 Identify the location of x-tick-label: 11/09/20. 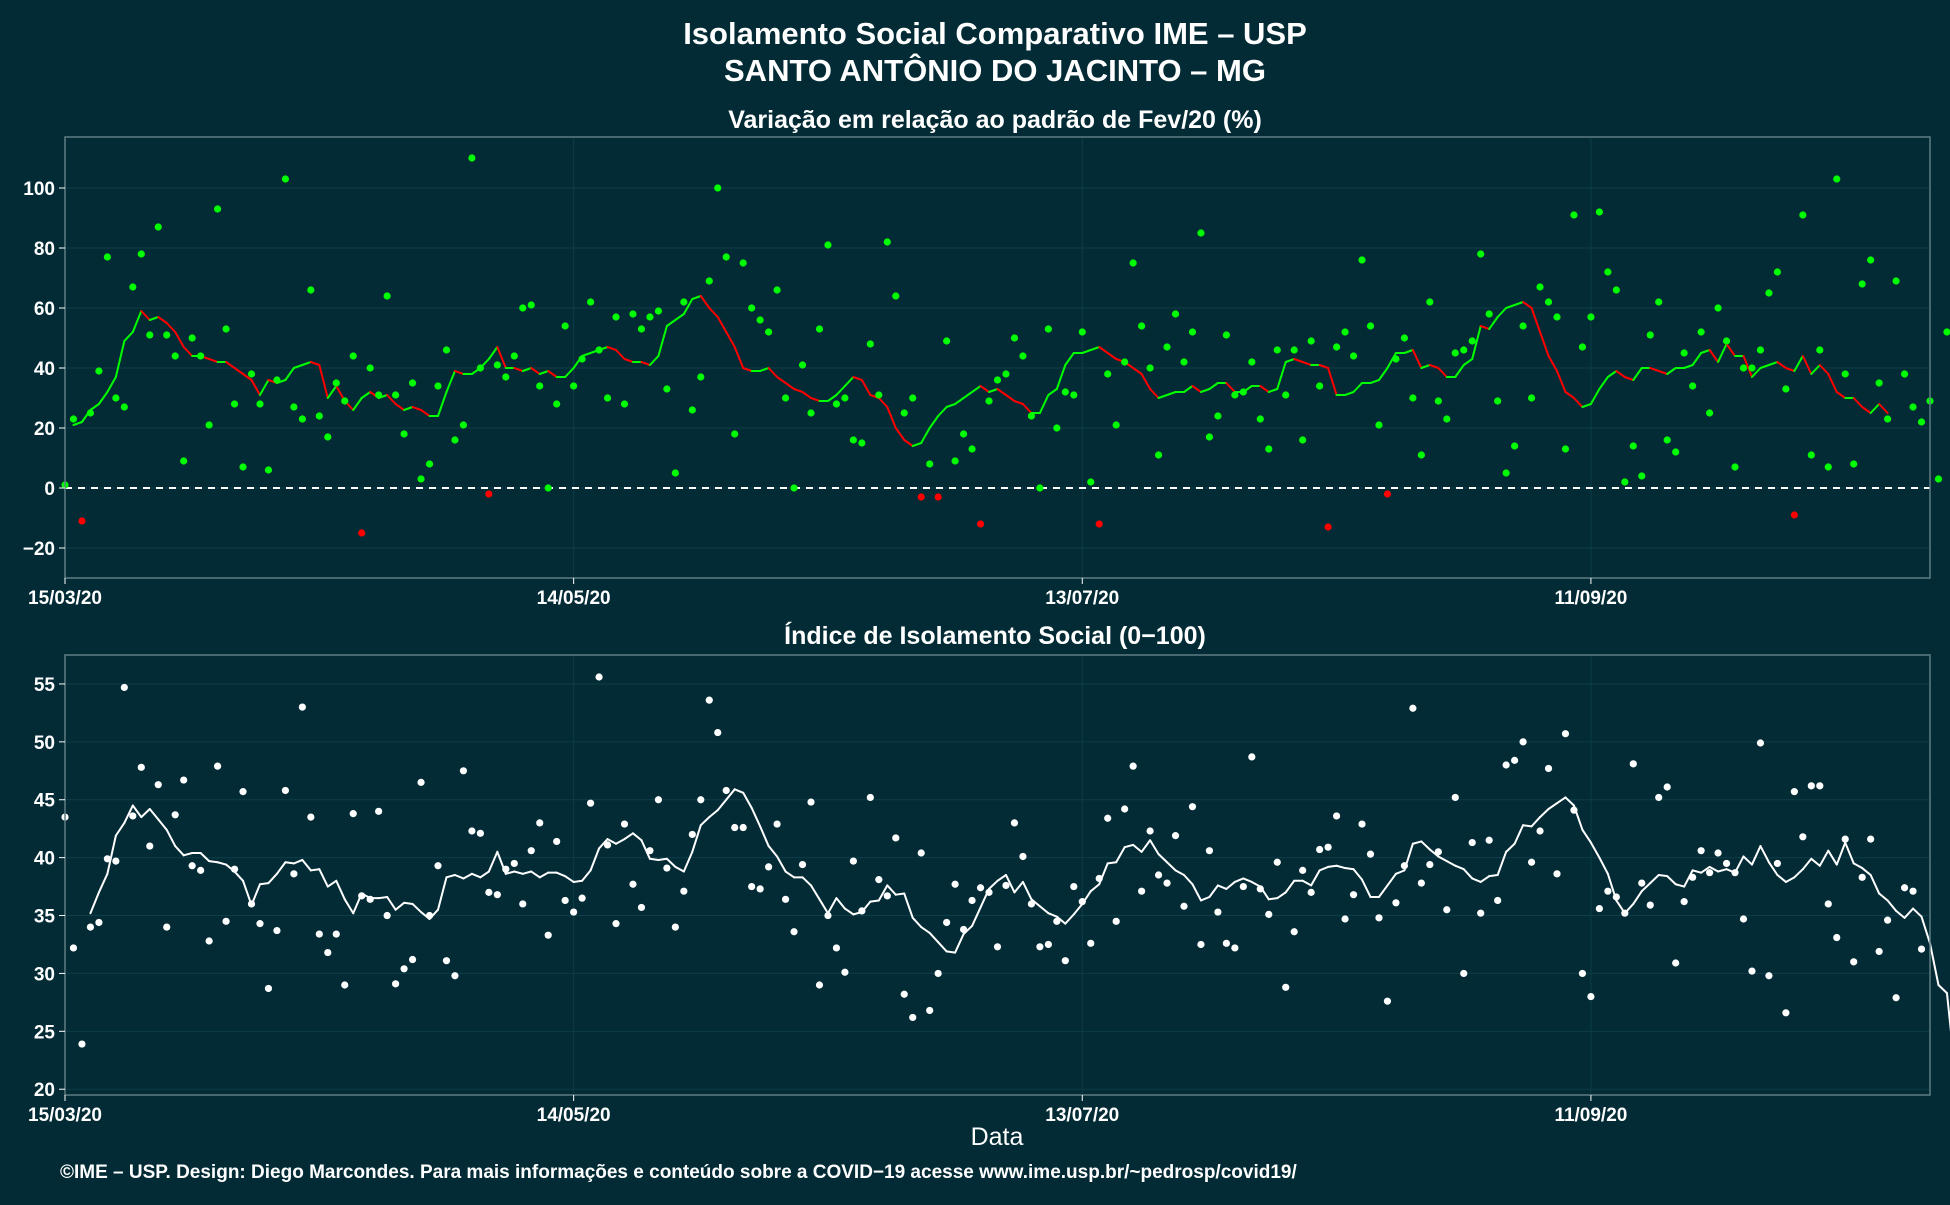
(1590, 598).